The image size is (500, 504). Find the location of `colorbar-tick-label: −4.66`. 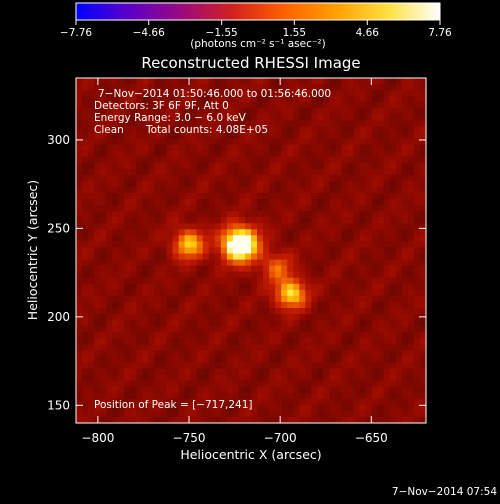

colorbar-tick-label: −4.66 is located at coordinates (149, 33).